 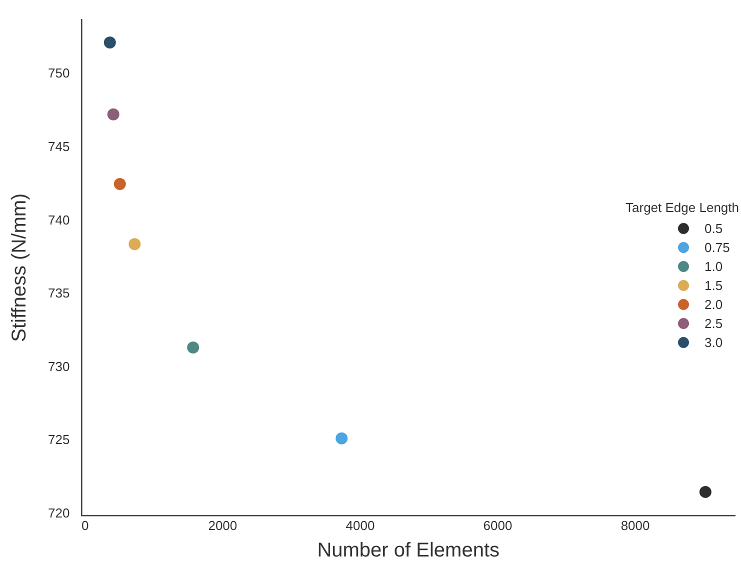 What do you see at coordinates (713, 323) in the screenshot?
I see `legend-label: 2.5` at bounding box center [713, 323].